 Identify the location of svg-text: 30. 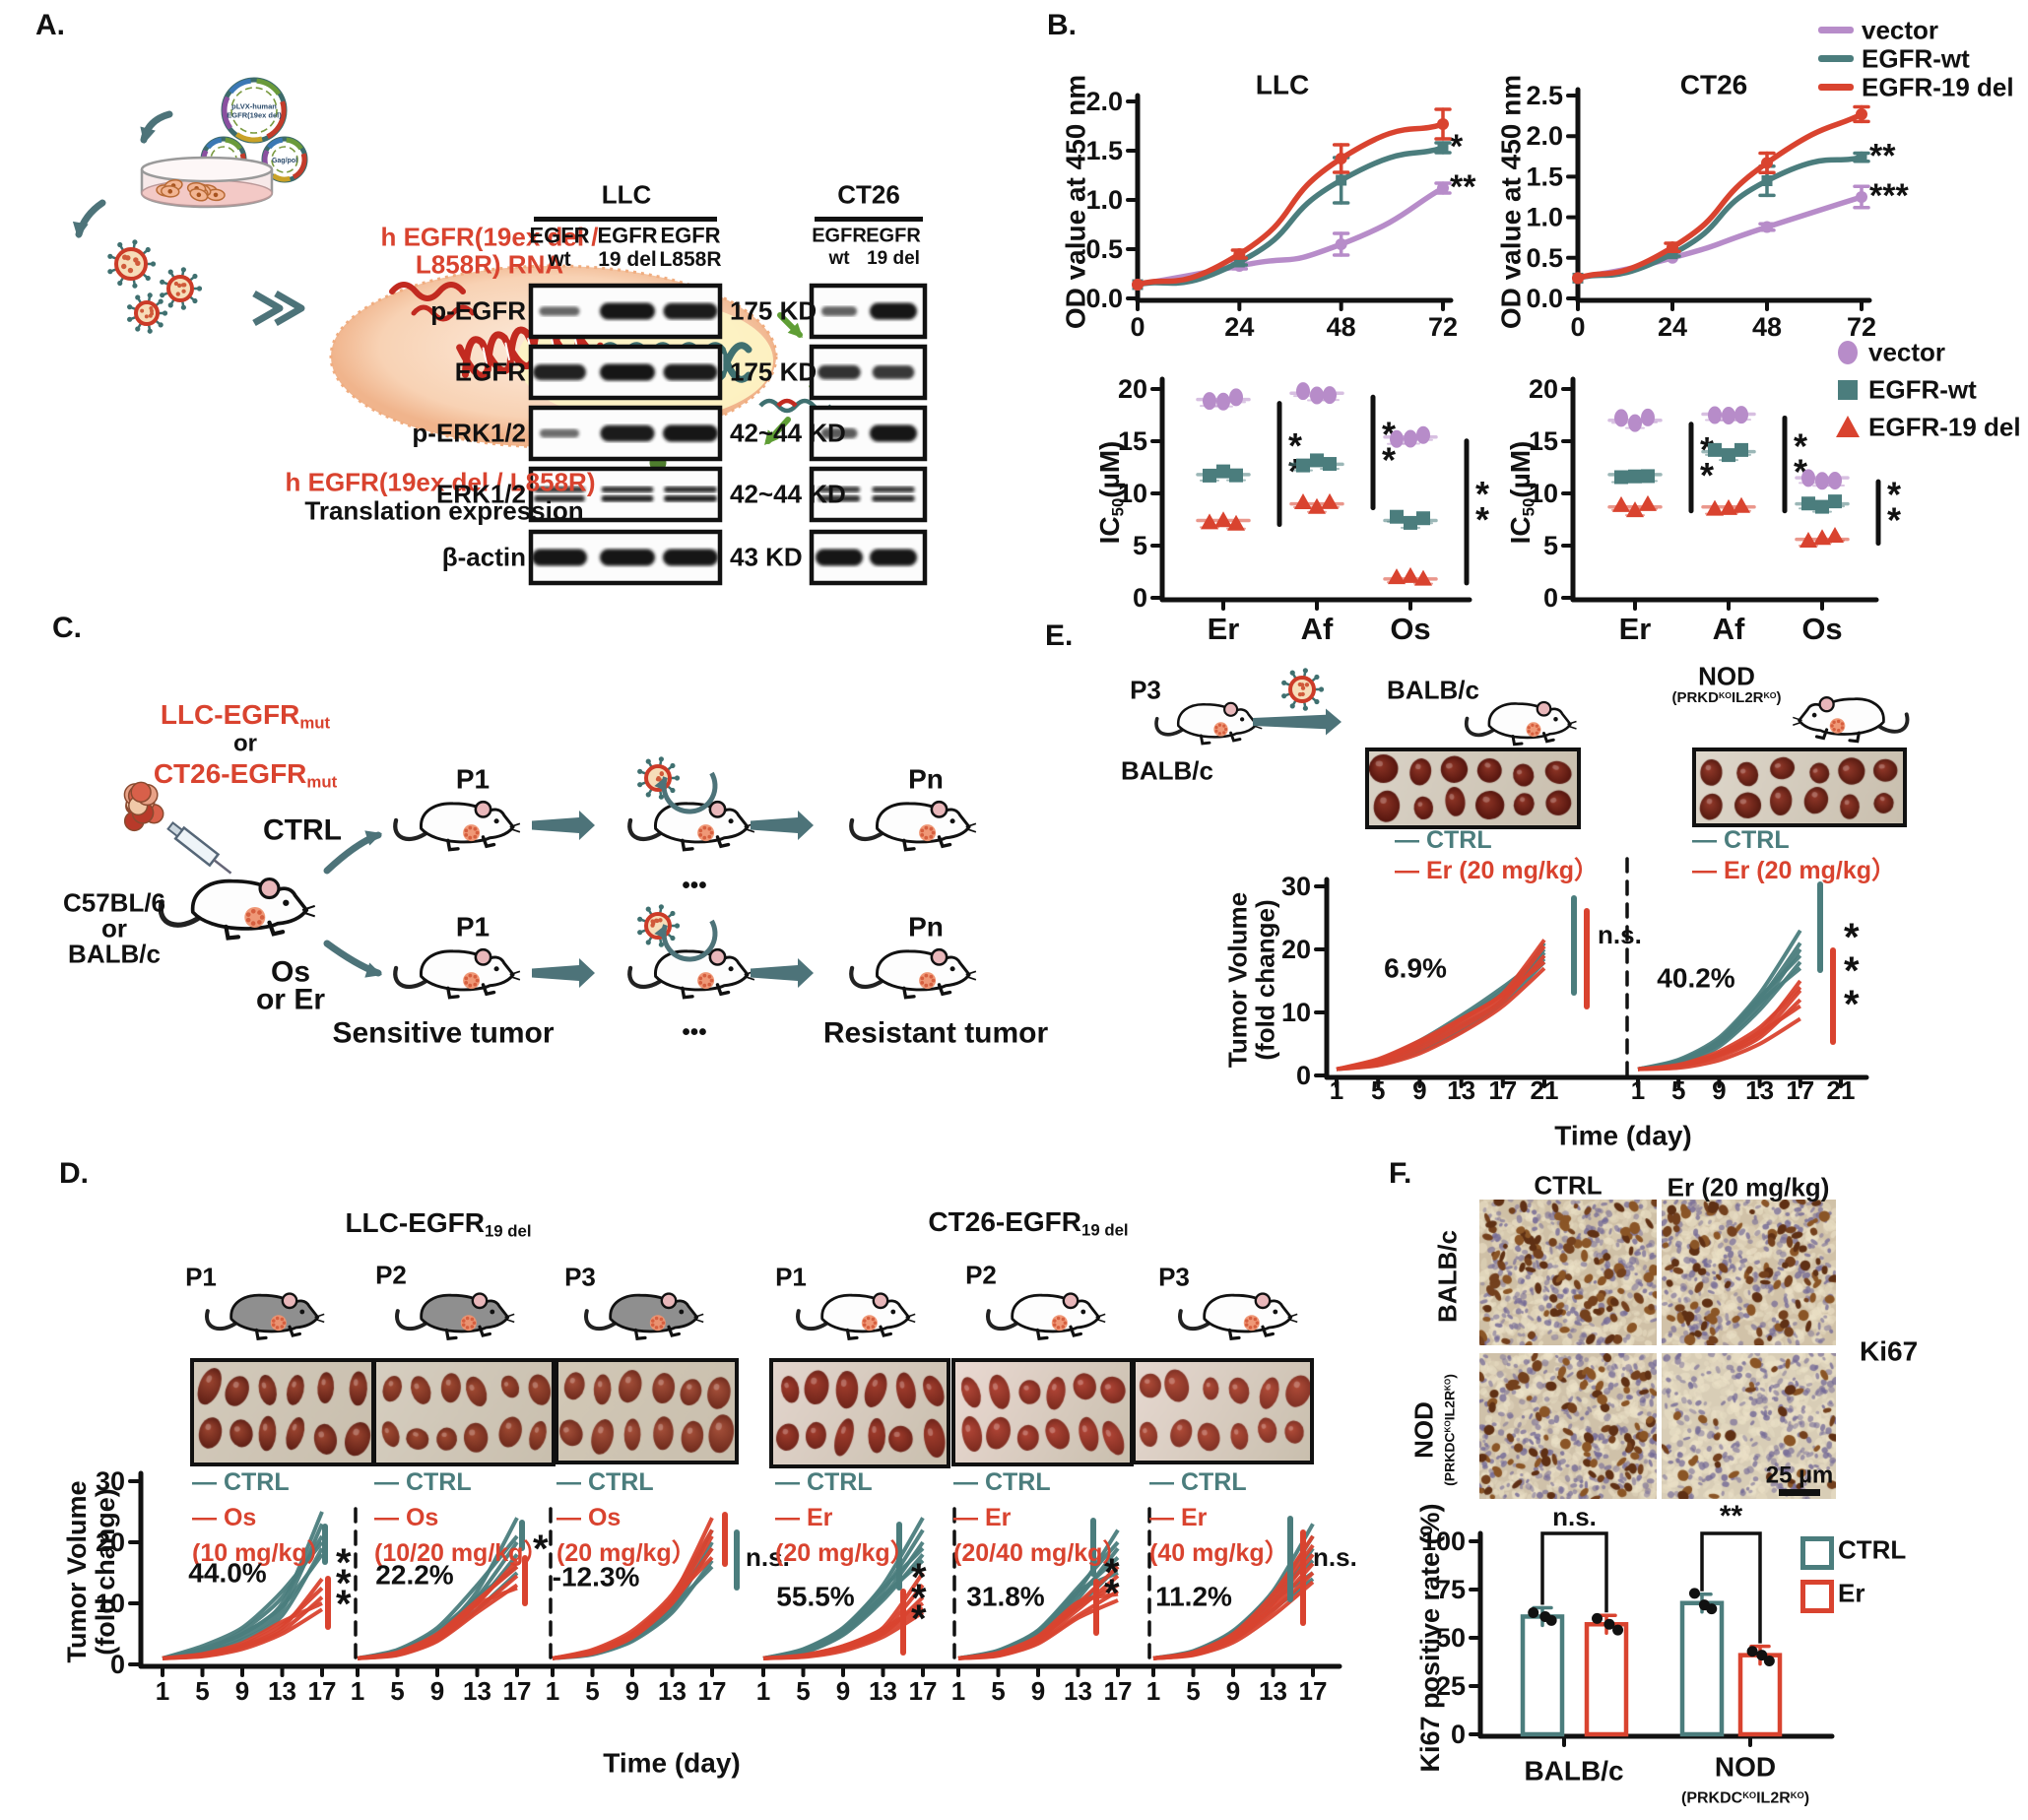
(110, 1481).